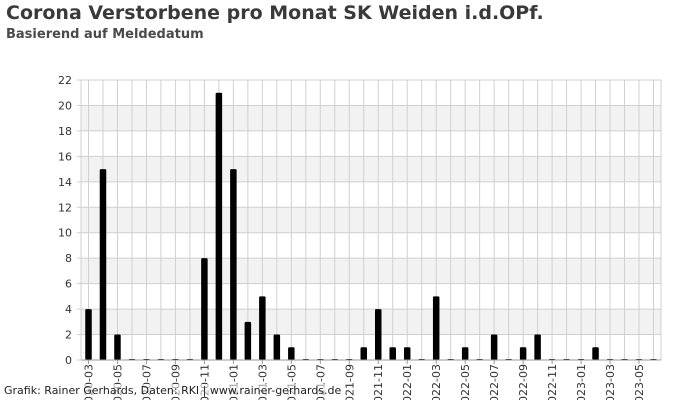 This screenshot has width=700, height=400. I want to click on x-tick-label: 2021-11, so click(378, 382).